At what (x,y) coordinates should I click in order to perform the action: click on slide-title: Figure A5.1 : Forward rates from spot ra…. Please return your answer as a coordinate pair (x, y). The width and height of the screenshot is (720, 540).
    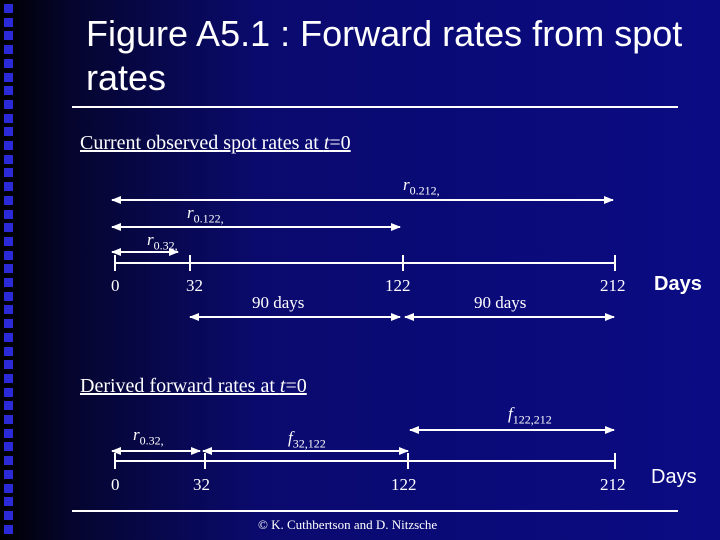
    Looking at the image, I should click on (384, 55).